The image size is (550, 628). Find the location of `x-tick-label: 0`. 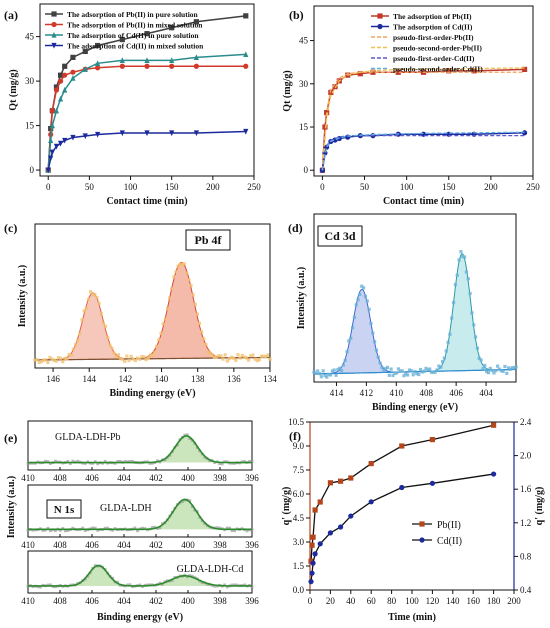

x-tick-label: 0 is located at coordinates (322, 187).